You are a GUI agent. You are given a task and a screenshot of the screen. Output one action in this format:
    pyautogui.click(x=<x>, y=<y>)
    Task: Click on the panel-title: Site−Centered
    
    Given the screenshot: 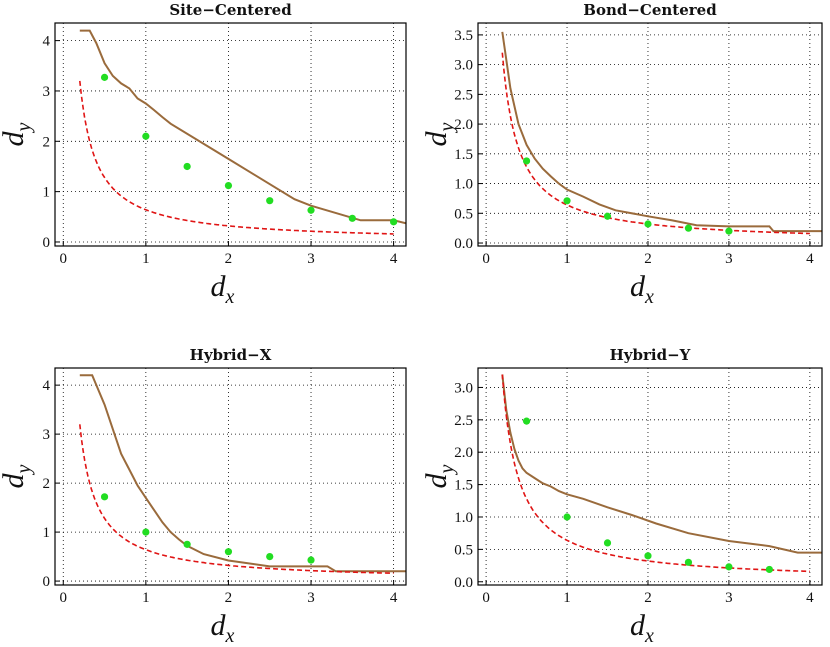 What is the action you would take?
    pyautogui.click(x=230, y=10)
    